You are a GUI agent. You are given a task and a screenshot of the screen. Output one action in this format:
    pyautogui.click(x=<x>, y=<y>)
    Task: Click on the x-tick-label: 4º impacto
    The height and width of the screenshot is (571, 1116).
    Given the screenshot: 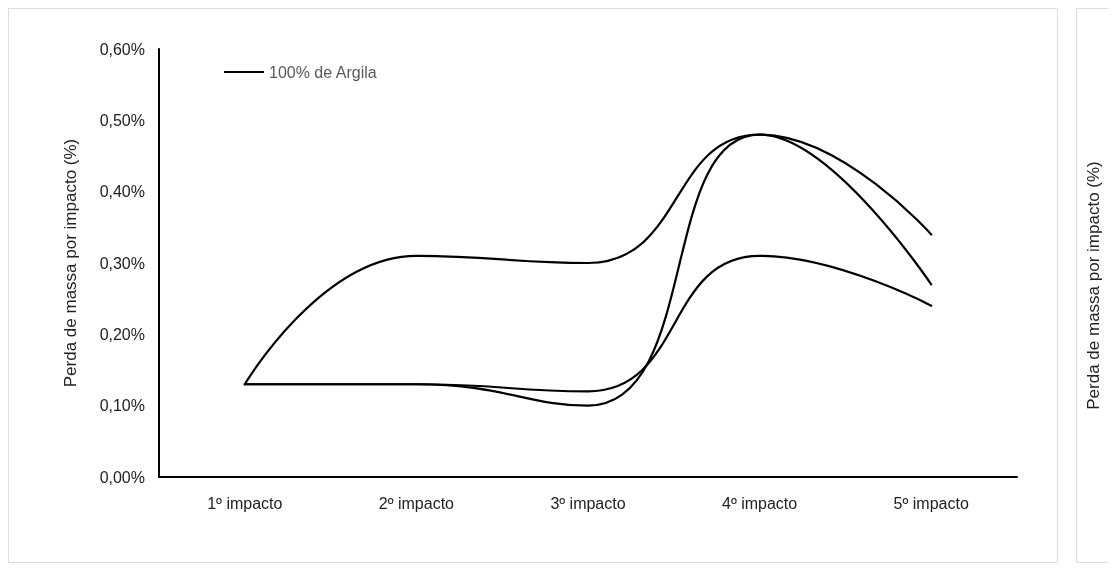 What is the action you would take?
    pyautogui.click(x=759, y=503)
    